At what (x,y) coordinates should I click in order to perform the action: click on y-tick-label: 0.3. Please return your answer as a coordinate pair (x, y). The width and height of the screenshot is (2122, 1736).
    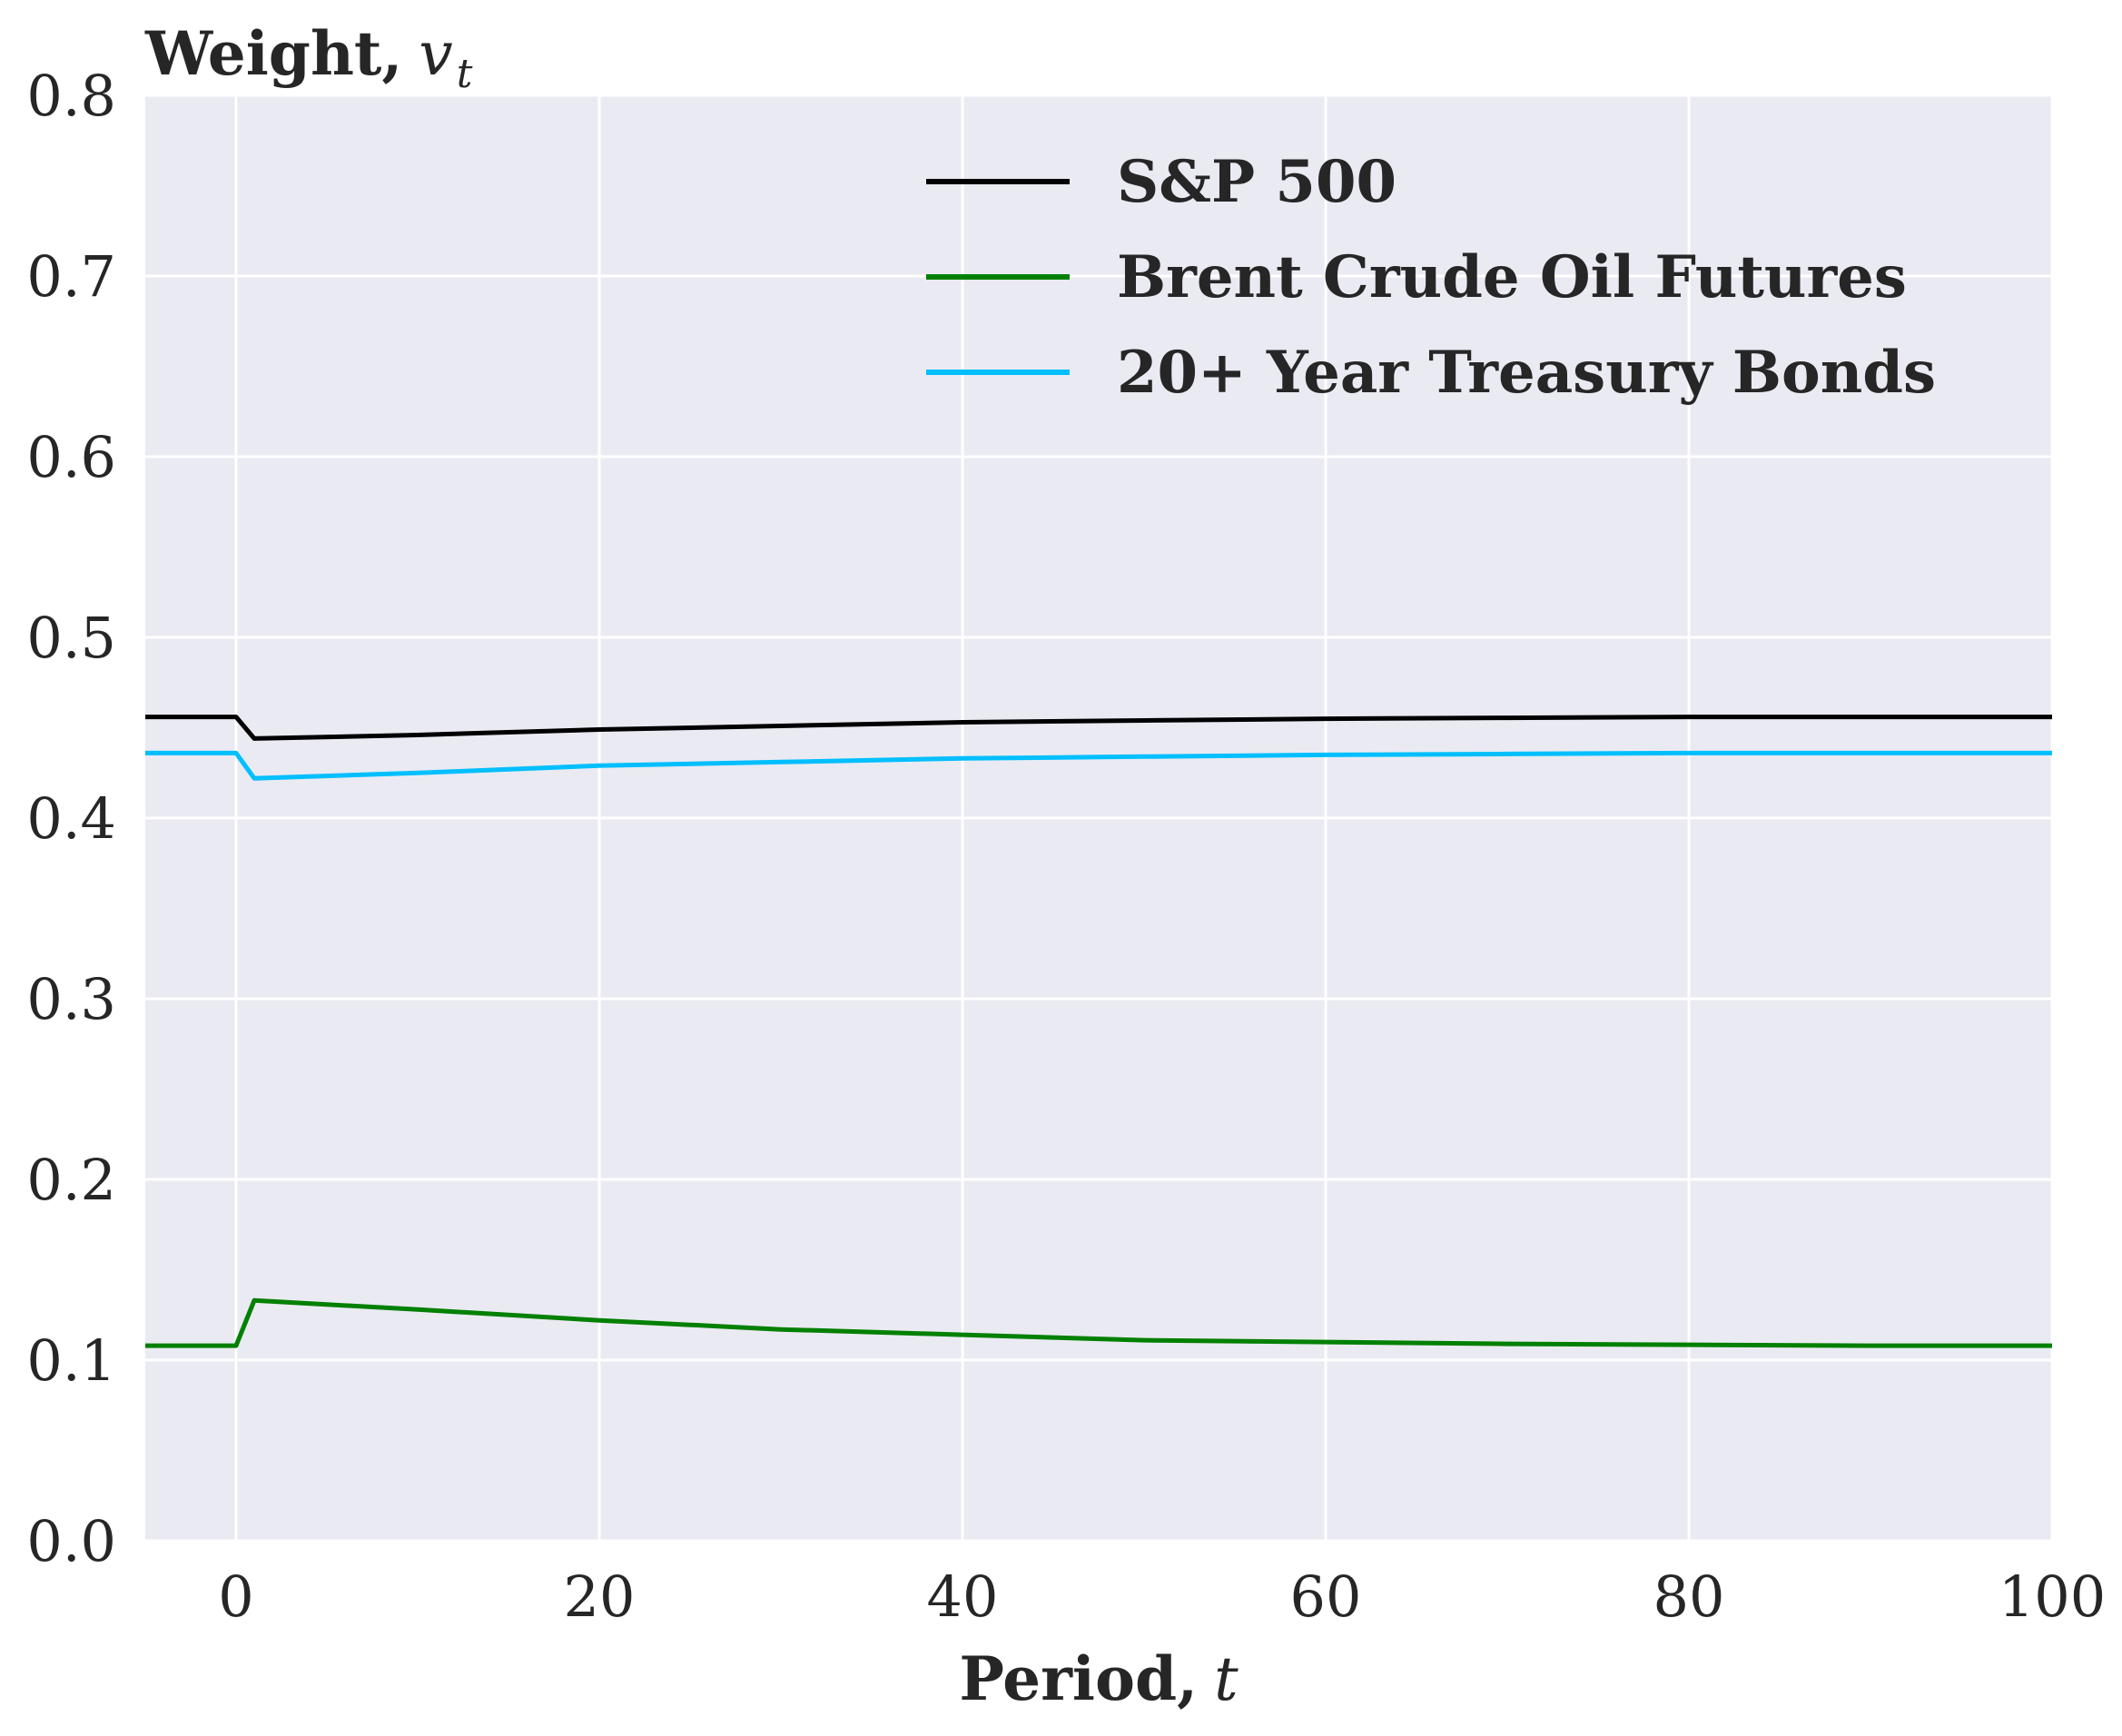
    Looking at the image, I should click on (71, 999).